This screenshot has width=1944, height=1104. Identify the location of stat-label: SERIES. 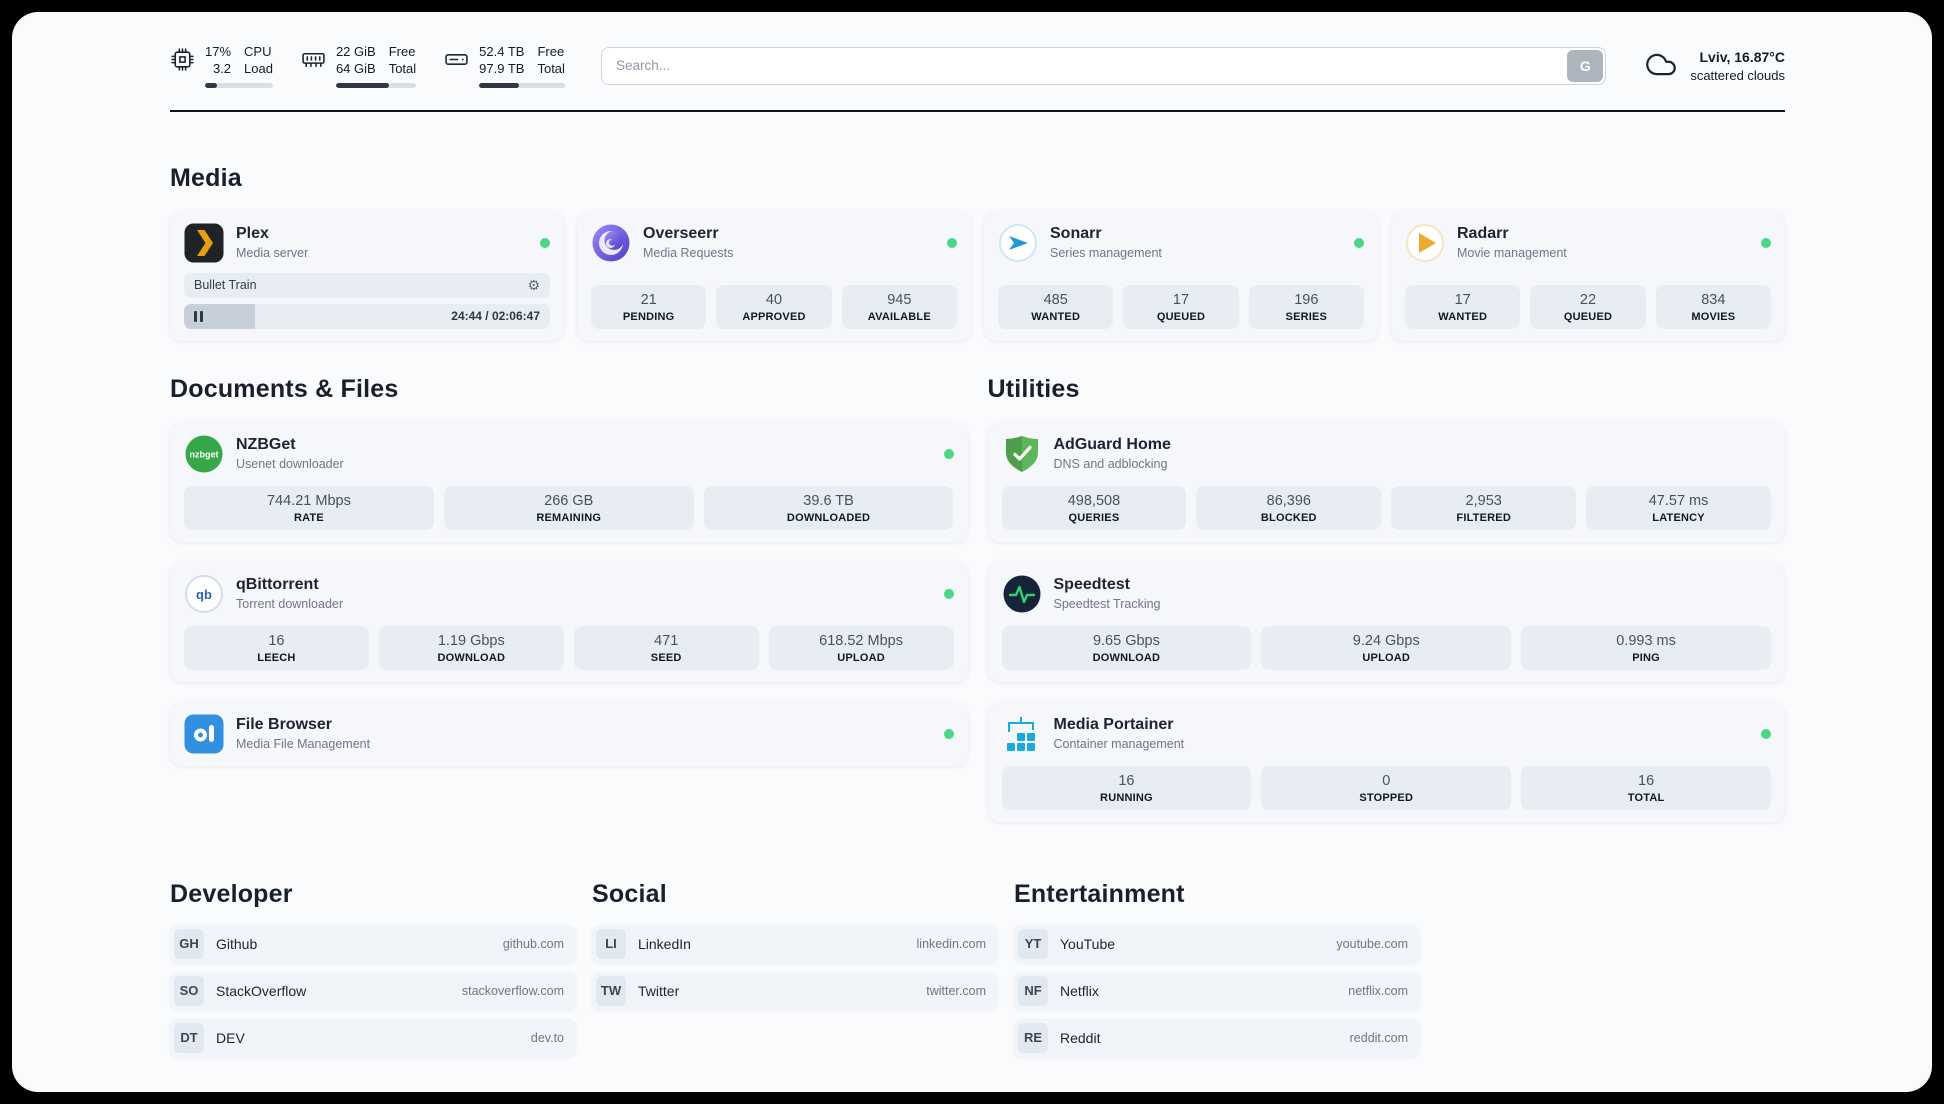
(1306, 316).